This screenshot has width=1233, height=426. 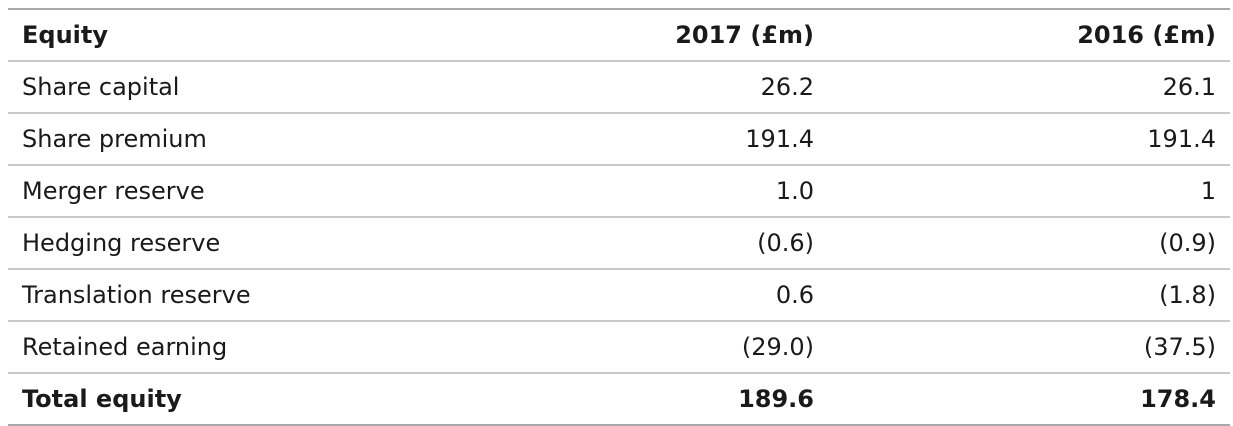 What do you see at coordinates (1029, 243) in the screenshot?
I see `value-2016: (0.9)` at bounding box center [1029, 243].